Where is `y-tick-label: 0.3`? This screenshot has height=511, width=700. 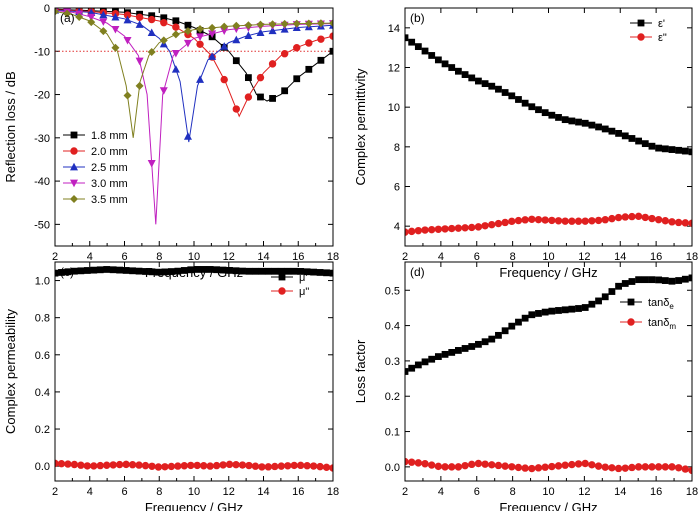
y-tick-label: 0.3 is located at coordinates (392, 362).